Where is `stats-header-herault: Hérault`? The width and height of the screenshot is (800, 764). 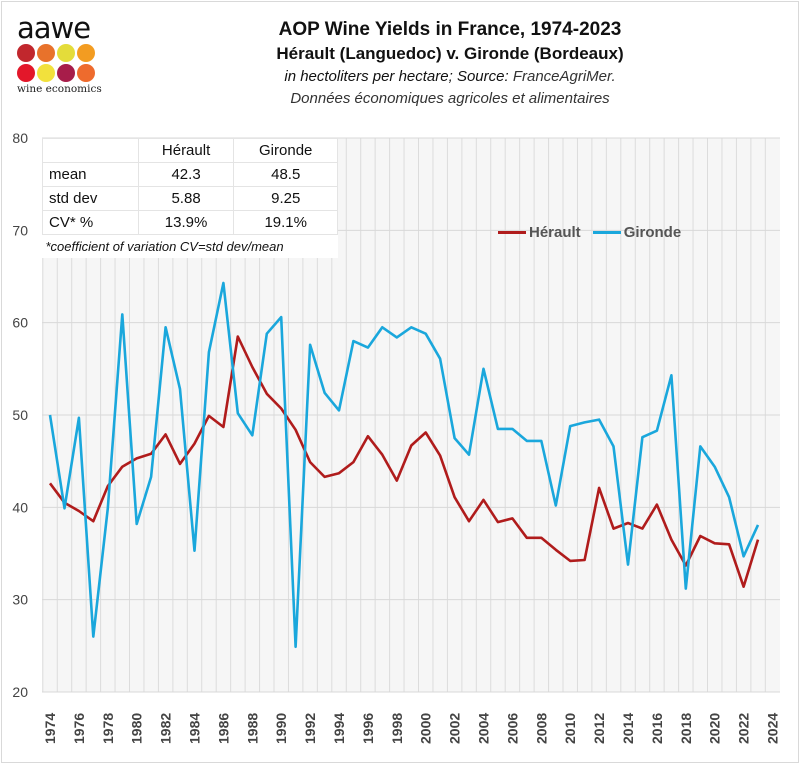 stats-header-herault: Hérault is located at coordinates (186, 150).